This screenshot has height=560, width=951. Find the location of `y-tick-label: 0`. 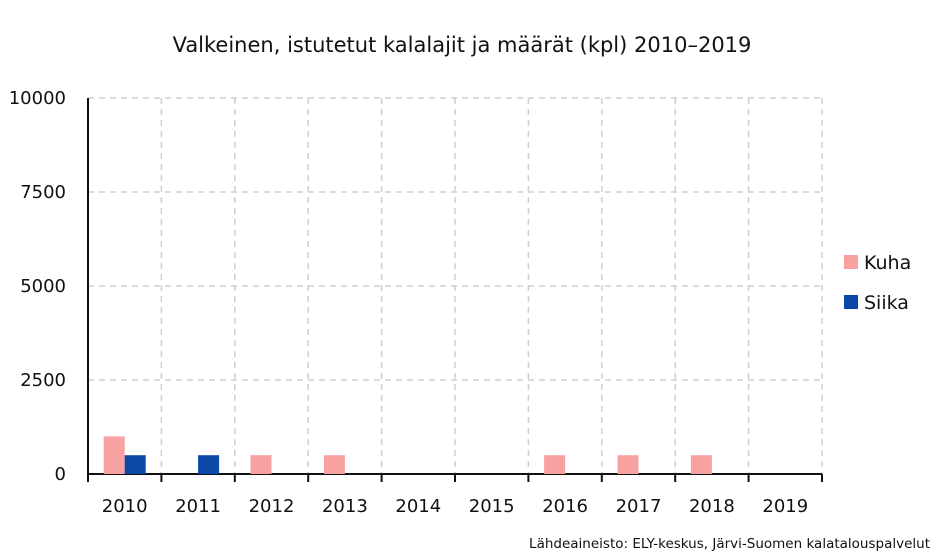

y-tick-label: 0 is located at coordinates (60, 474).